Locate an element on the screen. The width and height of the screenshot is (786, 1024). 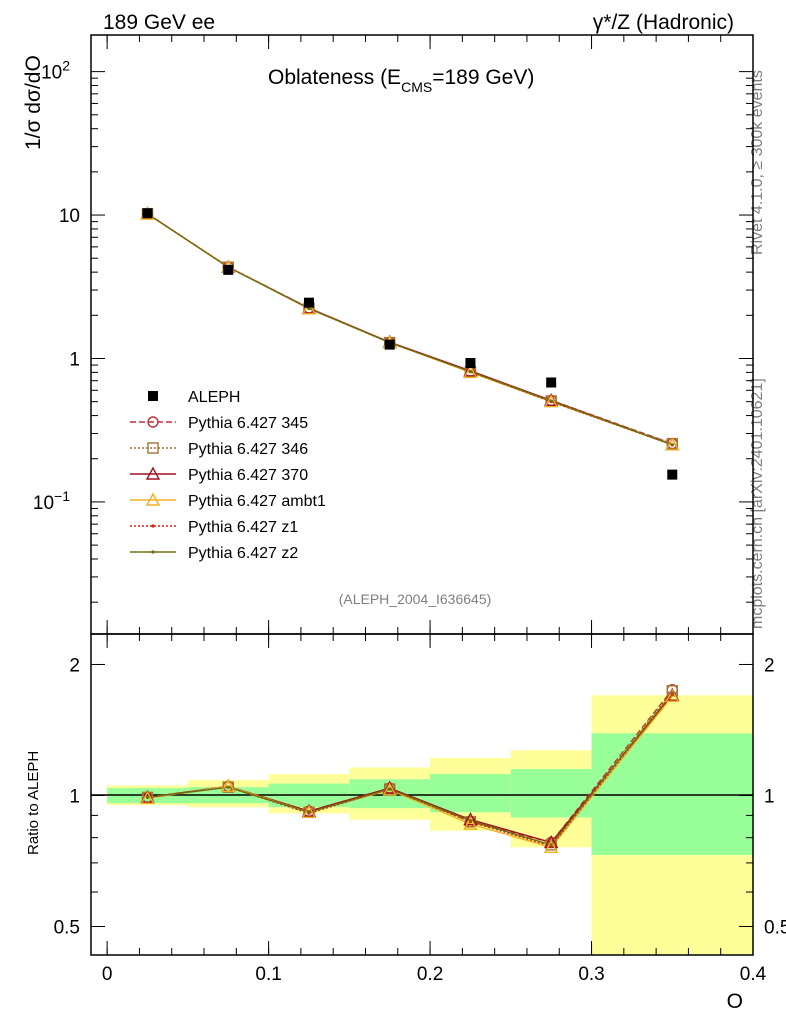
legend-marker-p346 is located at coordinates (153, 448).